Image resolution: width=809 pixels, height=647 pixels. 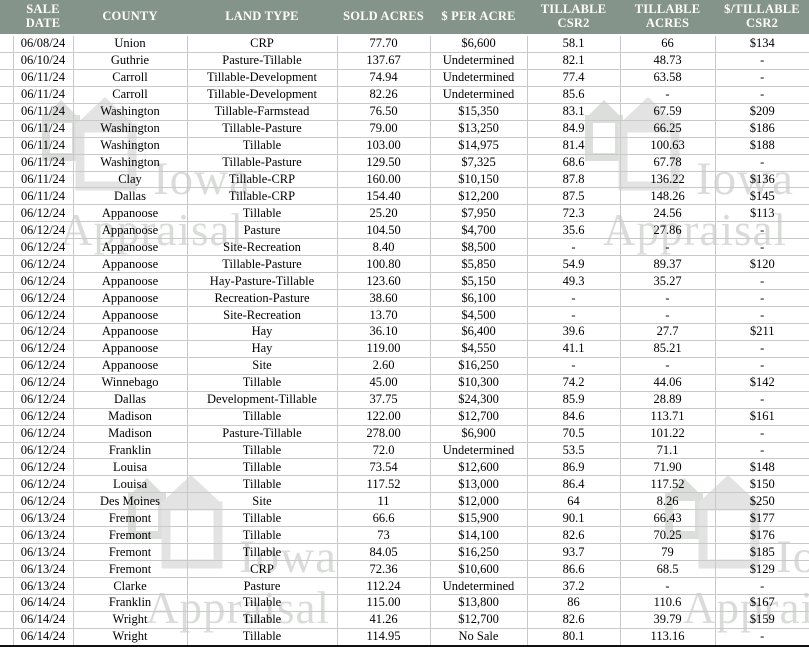 I want to click on table-cell: Wright, so click(x=130, y=620).